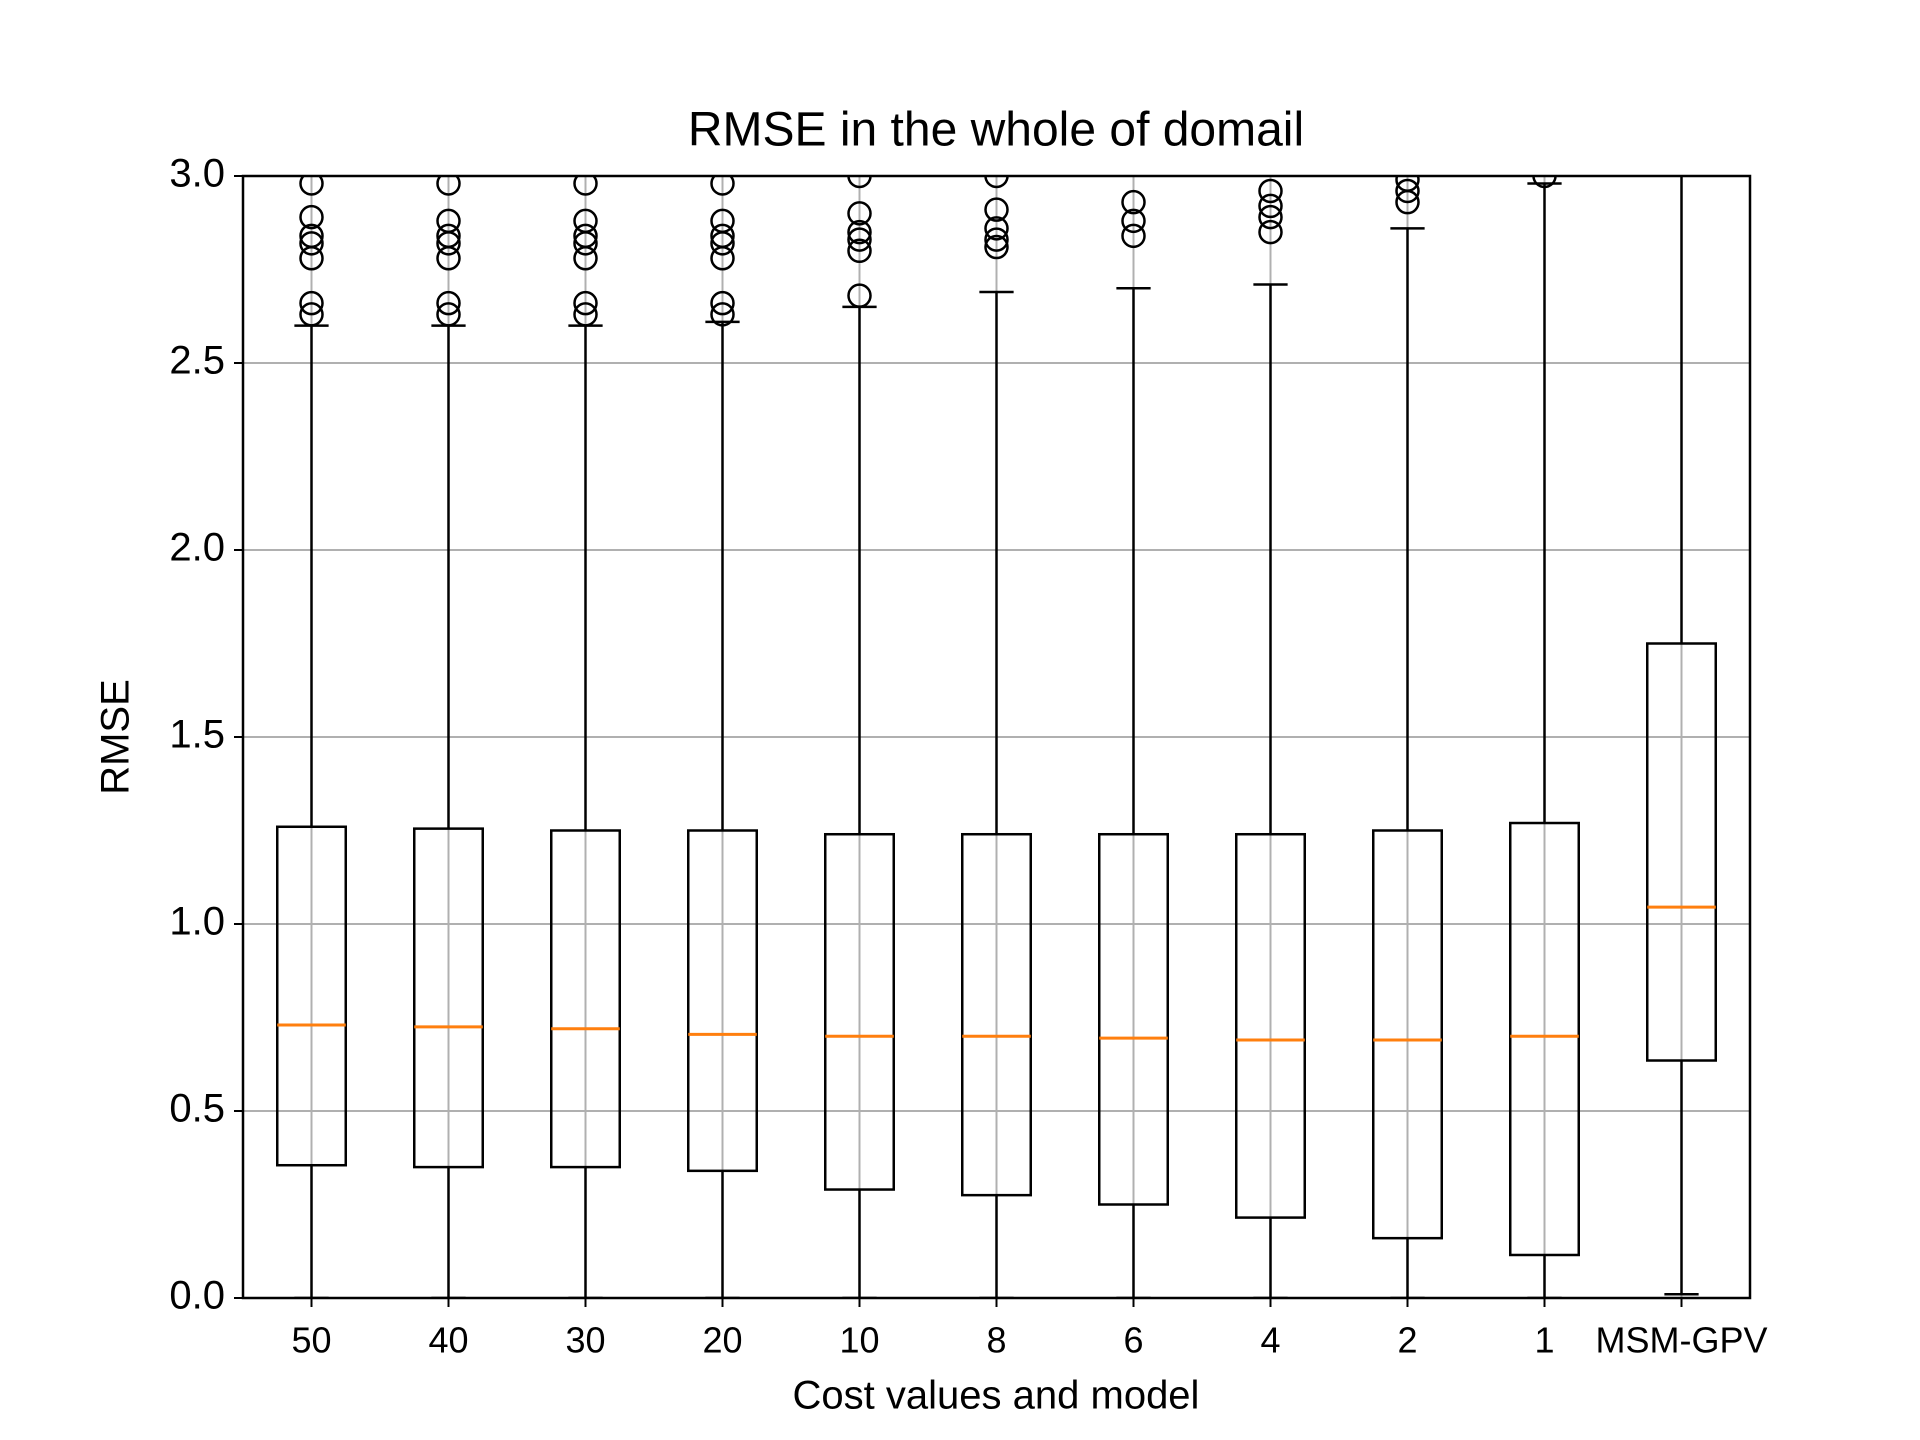 Image resolution: width=1920 pixels, height=1440 pixels. What do you see at coordinates (1544, 1340) in the screenshot?
I see `x-tick-label: 1` at bounding box center [1544, 1340].